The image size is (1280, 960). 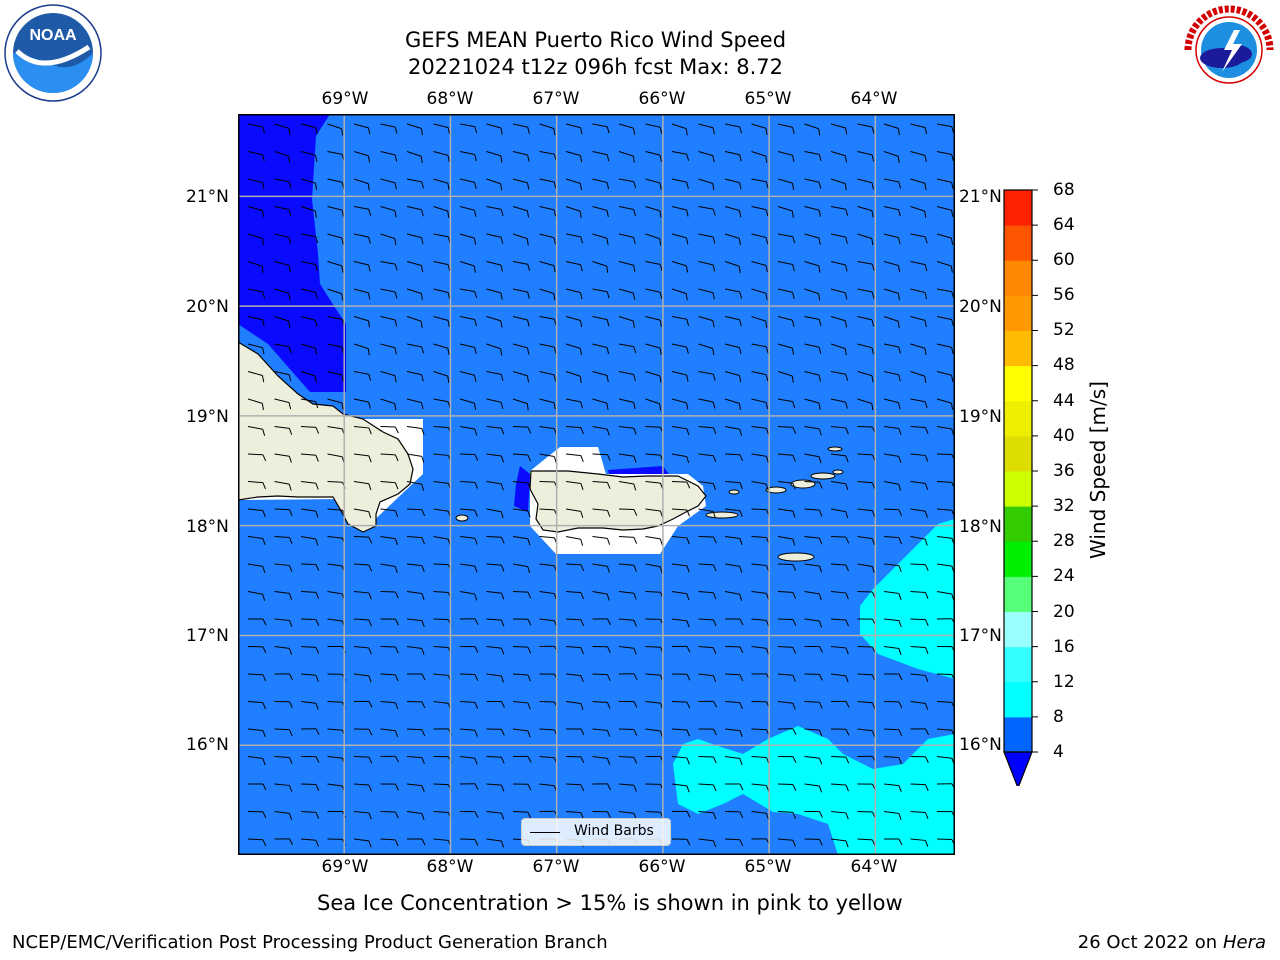 I want to click on colorbar-tick: 4, so click(x=1058, y=752).